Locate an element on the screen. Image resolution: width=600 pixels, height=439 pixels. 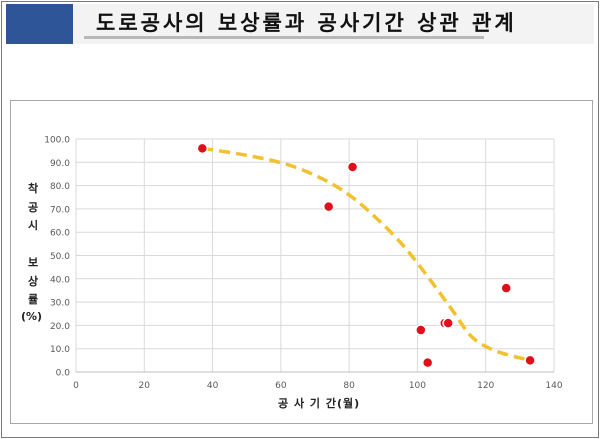
x-tick-label: 140 is located at coordinates (553, 386).